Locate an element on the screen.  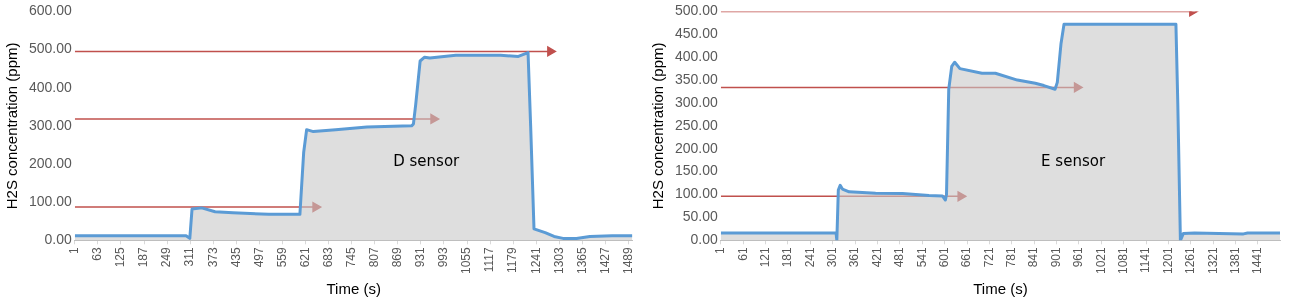
y-tick-label: 150.00 is located at coordinates (696, 170).